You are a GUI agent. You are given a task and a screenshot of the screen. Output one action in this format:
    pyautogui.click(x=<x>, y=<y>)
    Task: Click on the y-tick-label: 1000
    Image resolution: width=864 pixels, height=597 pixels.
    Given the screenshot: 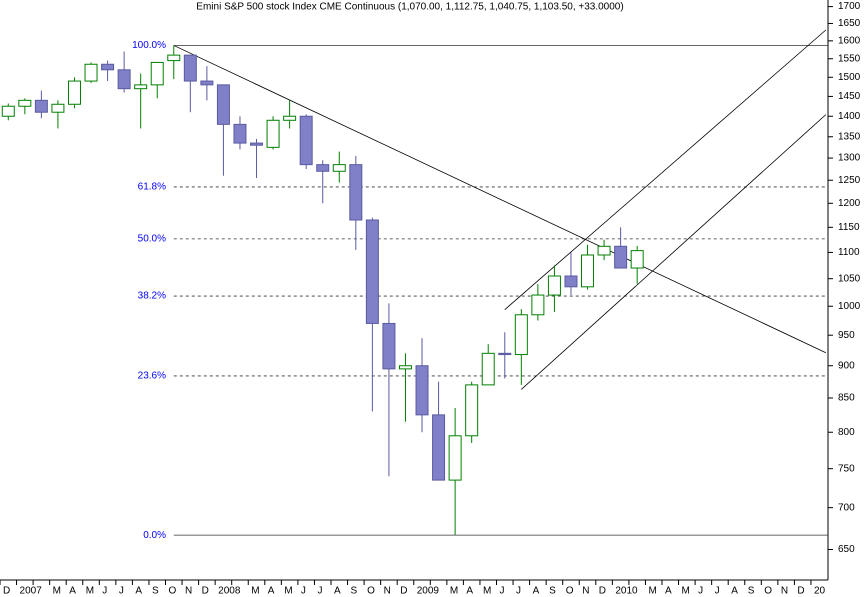 What is the action you would take?
    pyautogui.click(x=849, y=306)
    